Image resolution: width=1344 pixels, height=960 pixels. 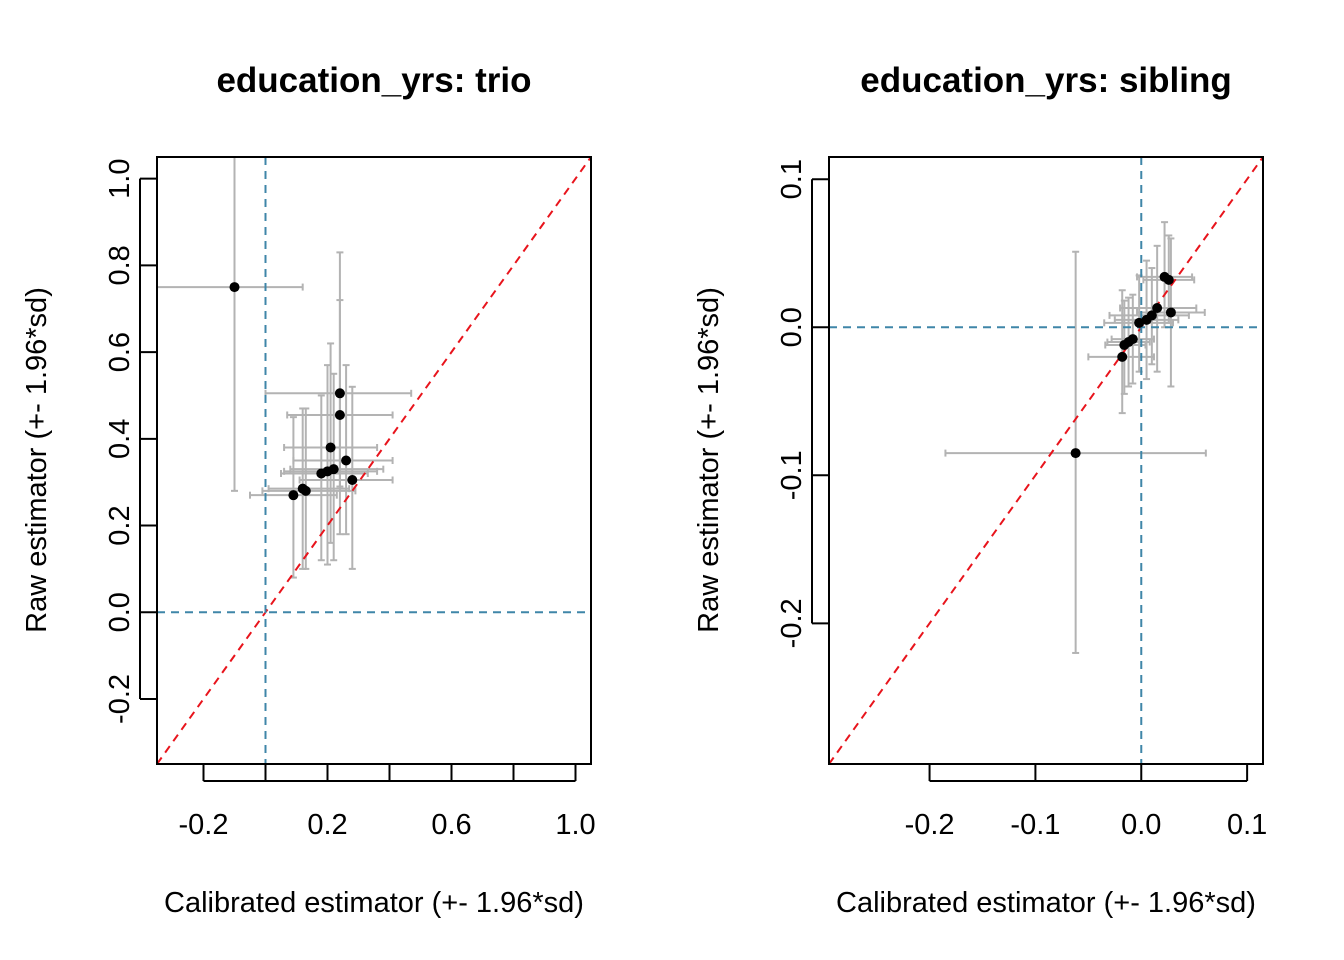 I want to click on y-tick-label-1: -0.1, so click(x=792, y=475).